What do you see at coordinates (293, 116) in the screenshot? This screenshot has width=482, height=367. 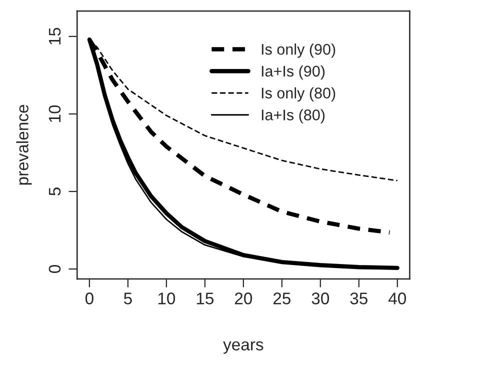 I see `legend-label: Ia+Is (80)` at bounding box center [293, 116].